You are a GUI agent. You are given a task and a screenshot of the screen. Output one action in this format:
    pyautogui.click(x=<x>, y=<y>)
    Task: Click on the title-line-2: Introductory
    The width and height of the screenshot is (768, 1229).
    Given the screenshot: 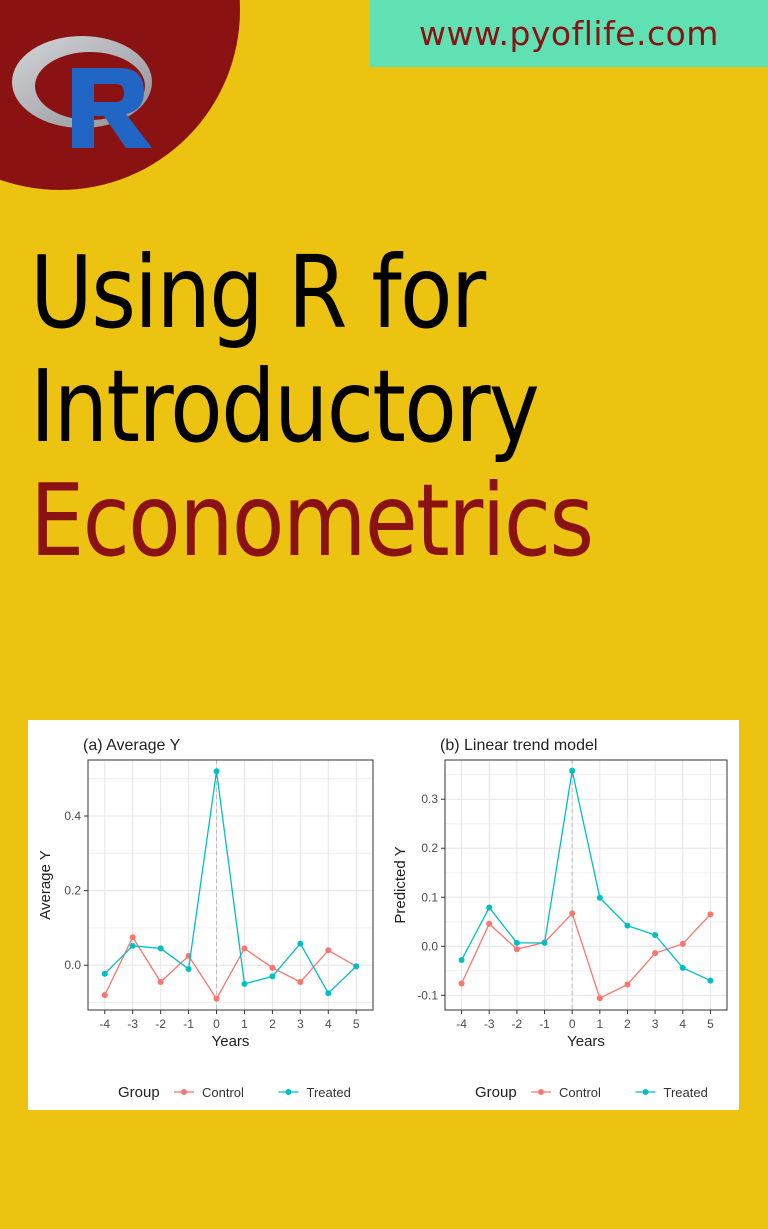 What is the action you would take?
    pyautogui.click(x=285, y=406)
    